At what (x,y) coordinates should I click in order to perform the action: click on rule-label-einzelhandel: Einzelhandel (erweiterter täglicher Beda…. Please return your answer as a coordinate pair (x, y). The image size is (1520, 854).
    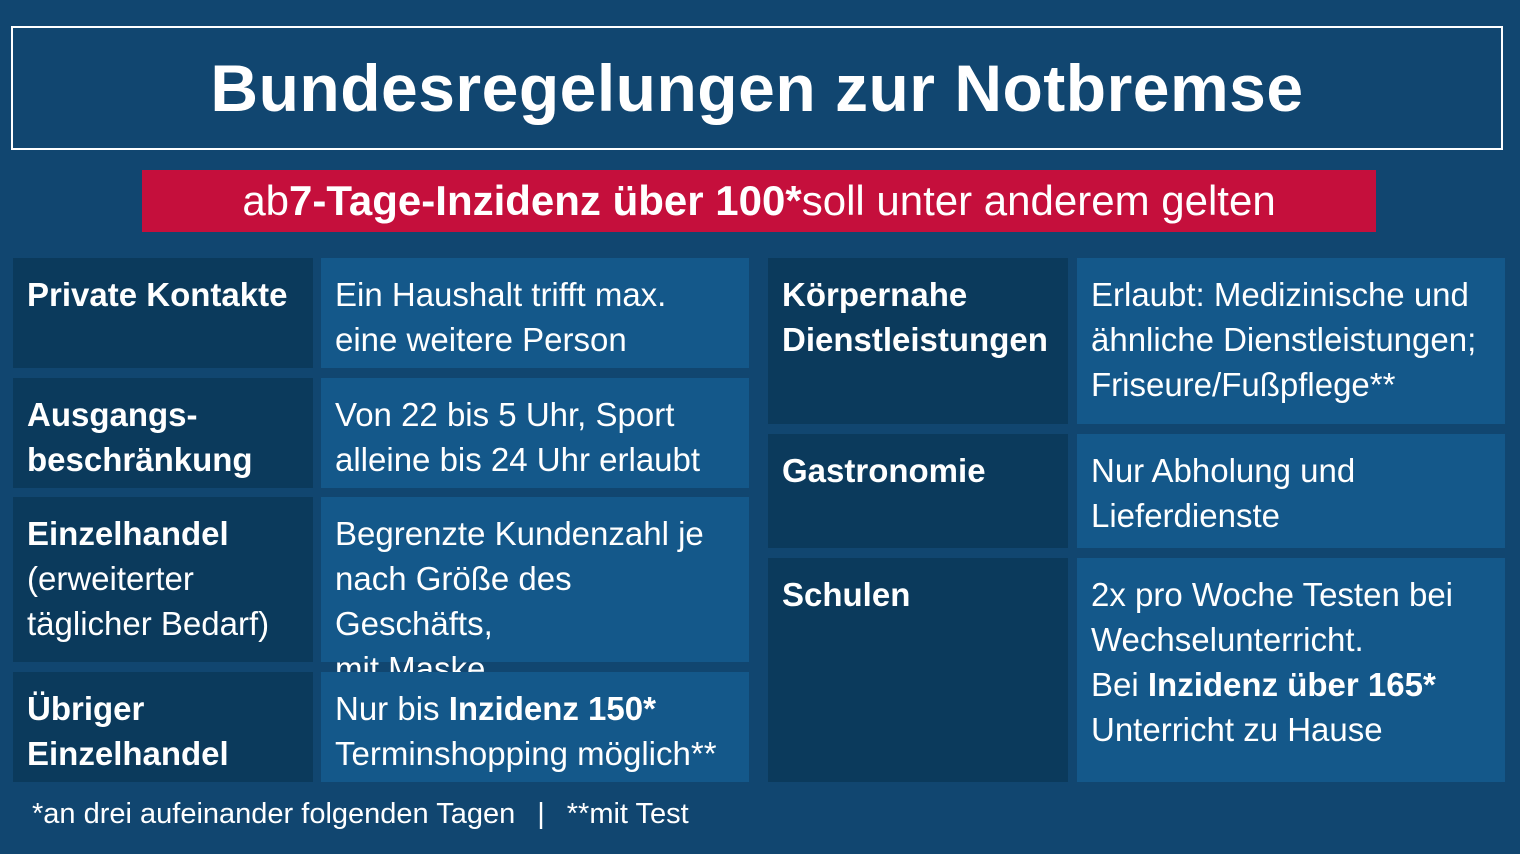
    Looking at the image, I should click on (163, 579).